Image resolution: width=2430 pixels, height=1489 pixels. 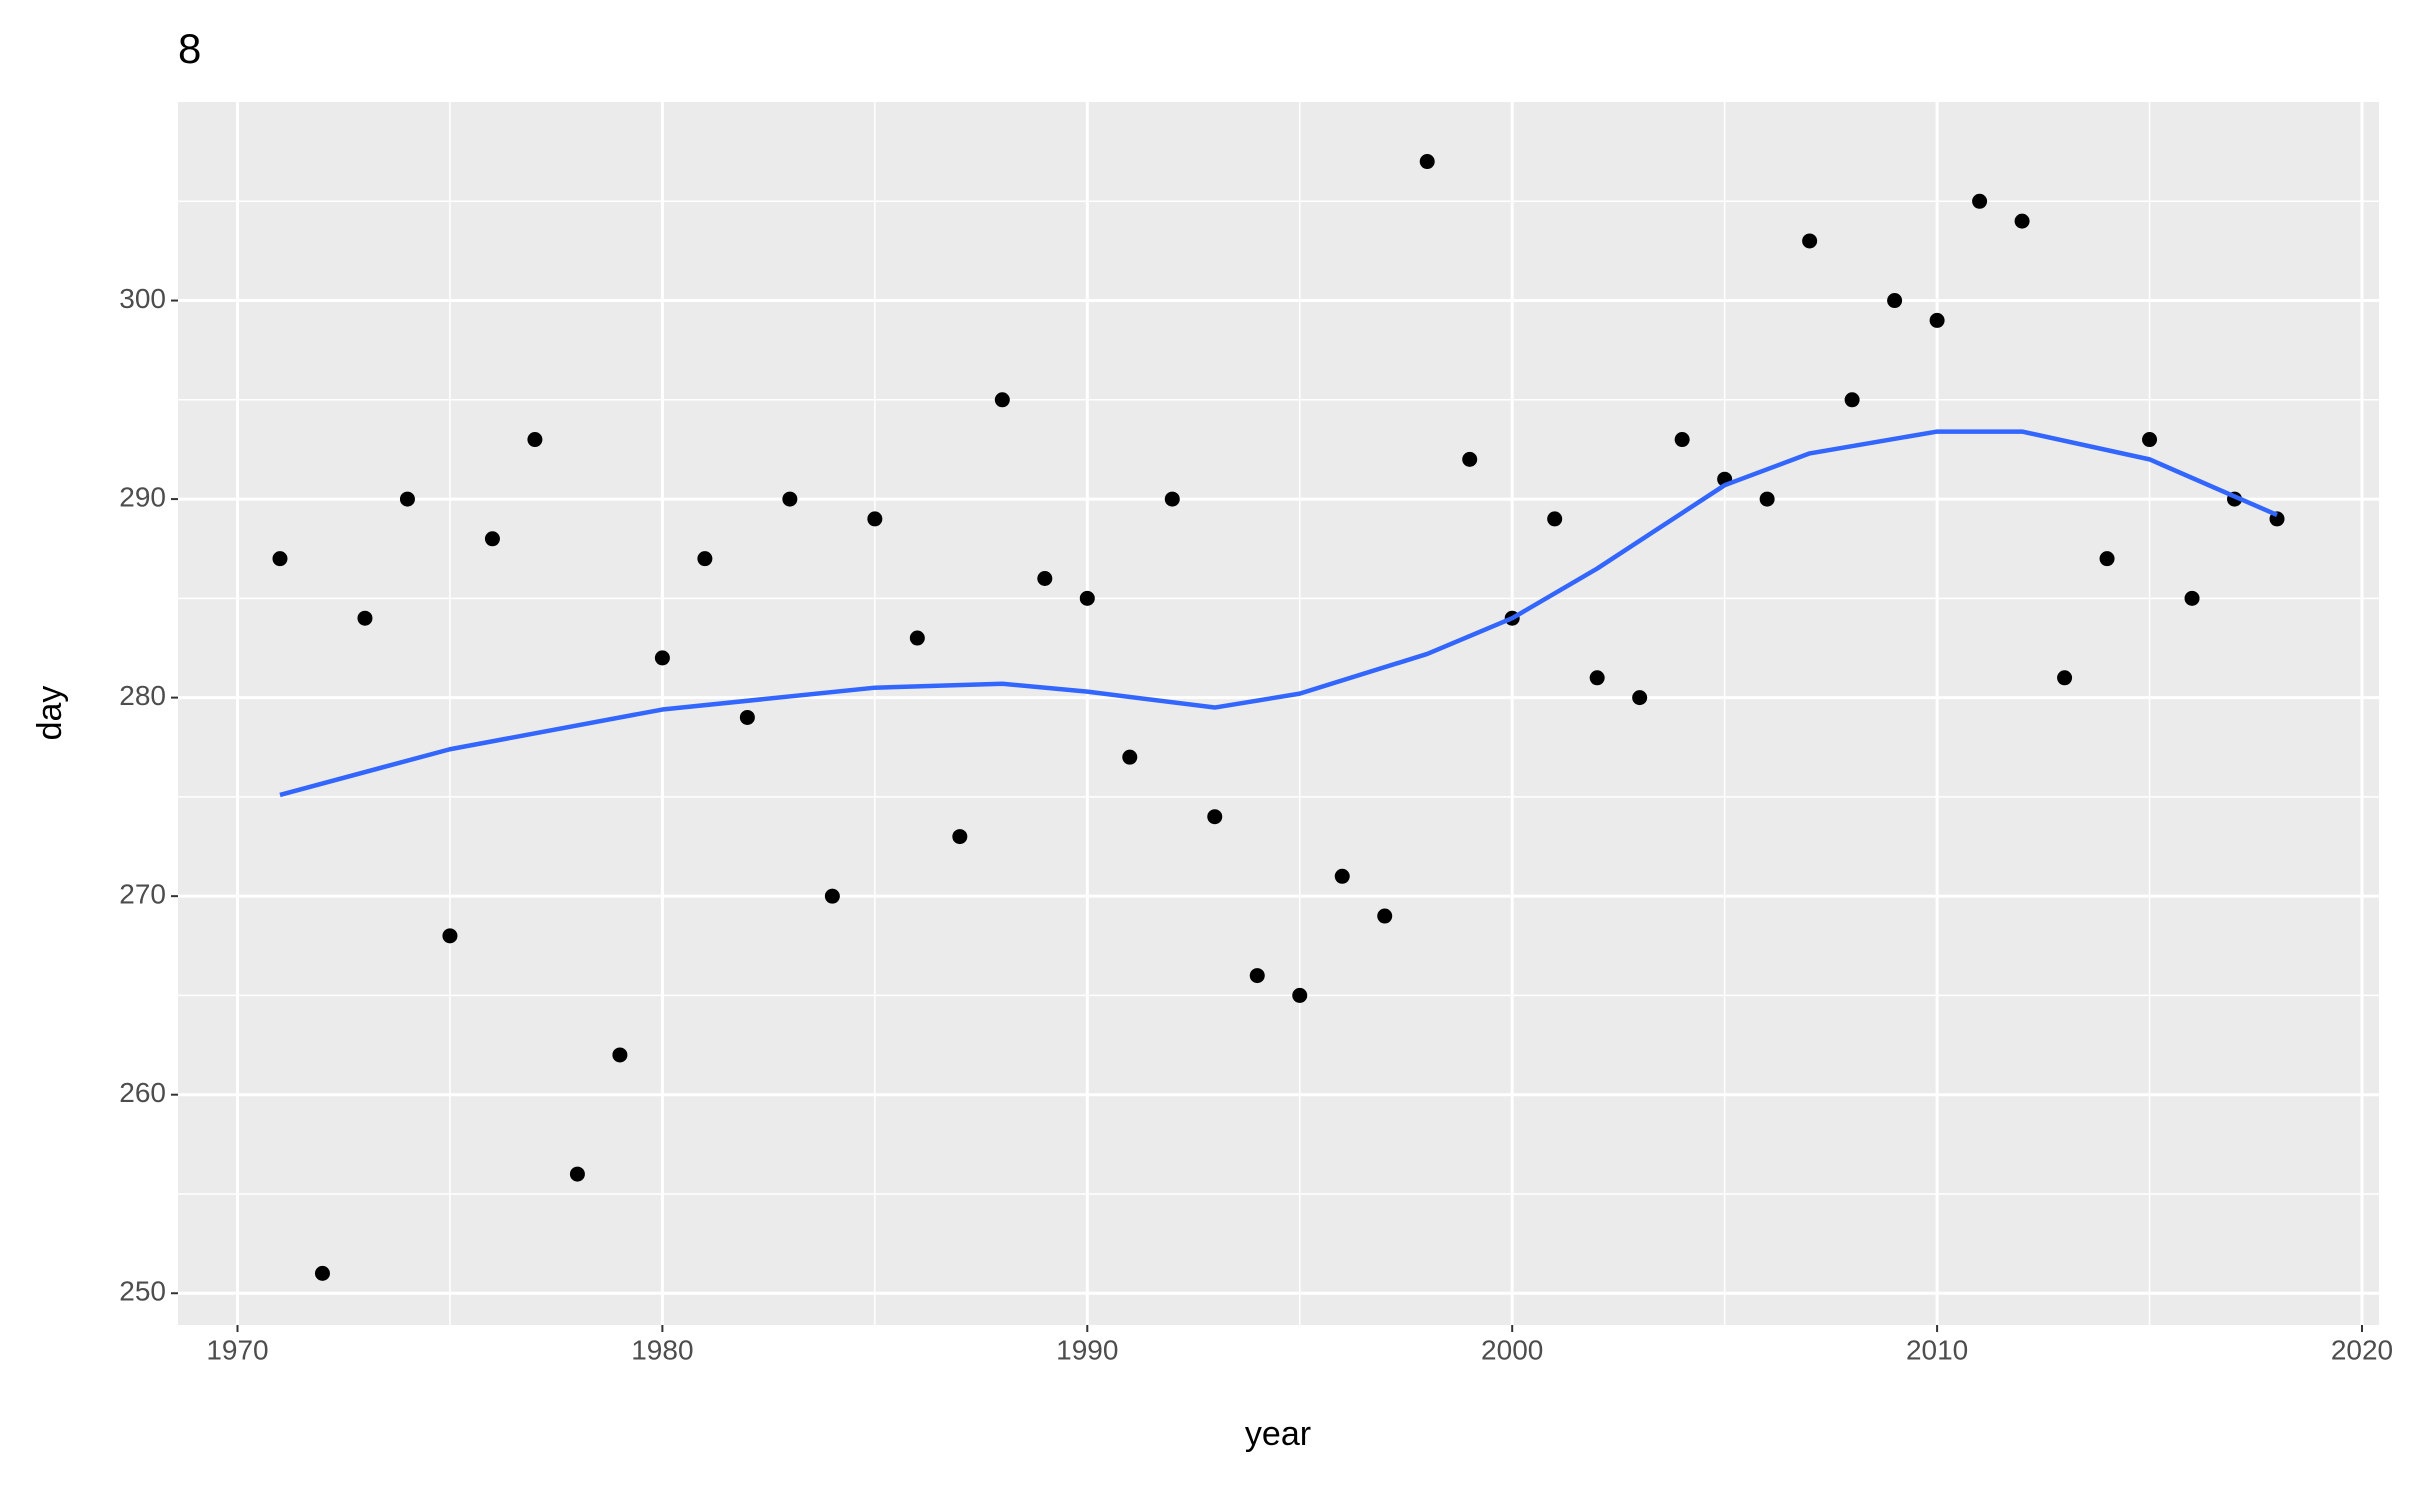 What do you see at coordinates (142, 695) in the screenshot?
I see `y-tick-label: 280` at bounding box center [142, 695].